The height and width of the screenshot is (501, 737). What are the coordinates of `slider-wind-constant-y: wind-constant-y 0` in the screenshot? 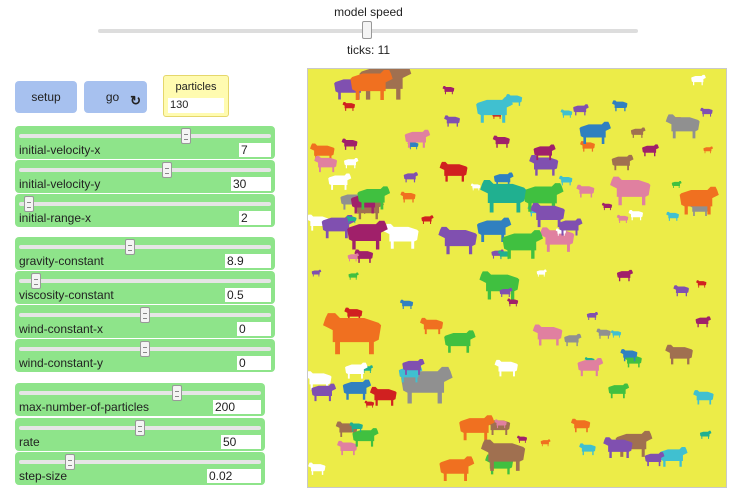 It's located at (145, 355).